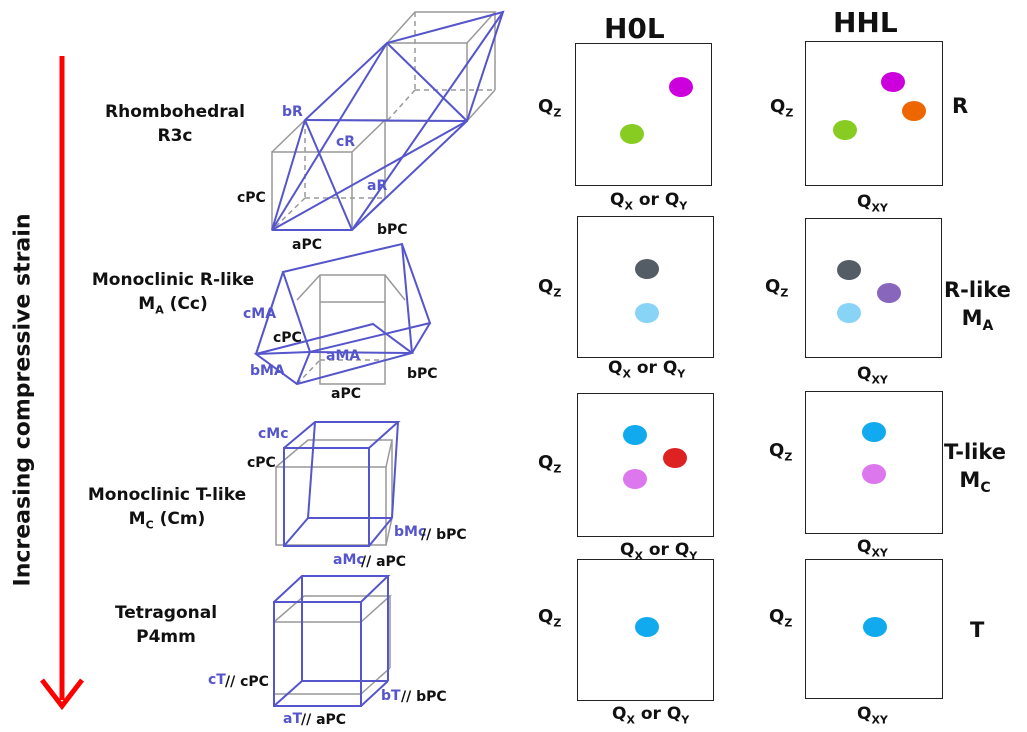 This screenshot has width=1027, height=732. What do you see at coordinates (247, 682) in the screenshot?
I see `label-cPC-tet: // cPC` at bounding box center [247, 682].